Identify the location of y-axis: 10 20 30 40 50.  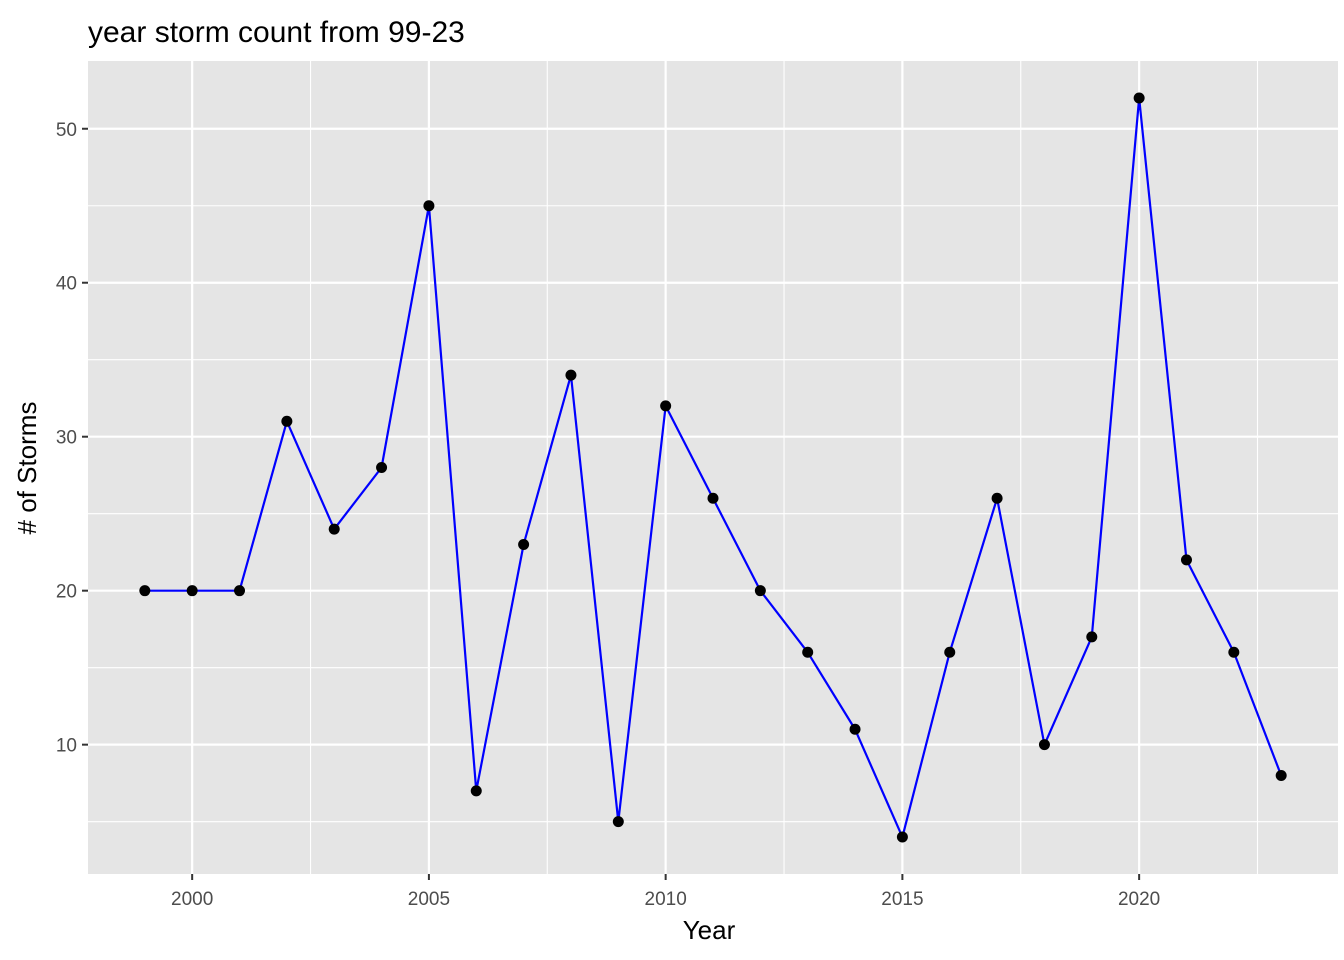
(72, 438).